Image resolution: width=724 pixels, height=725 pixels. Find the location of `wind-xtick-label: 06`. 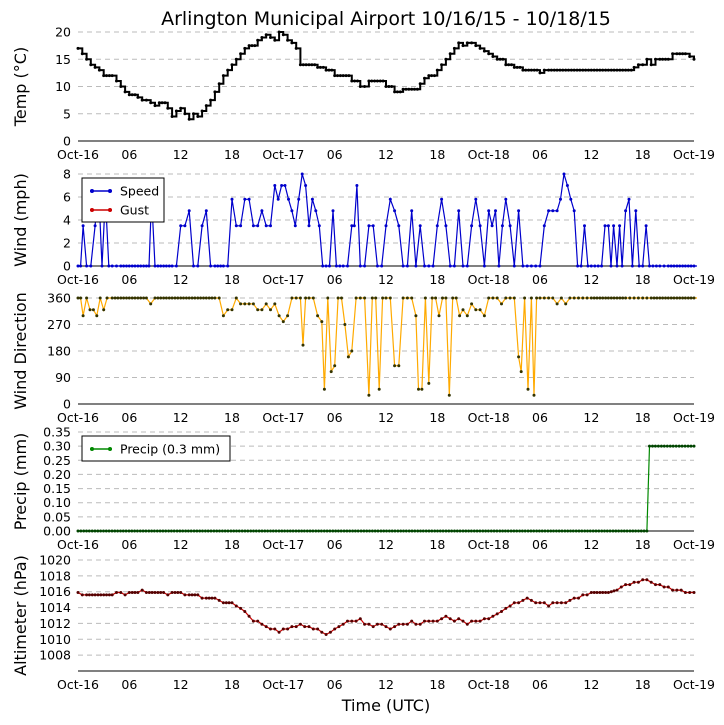

wind-xtick-label: 06 is located at coordinates (540, 279).